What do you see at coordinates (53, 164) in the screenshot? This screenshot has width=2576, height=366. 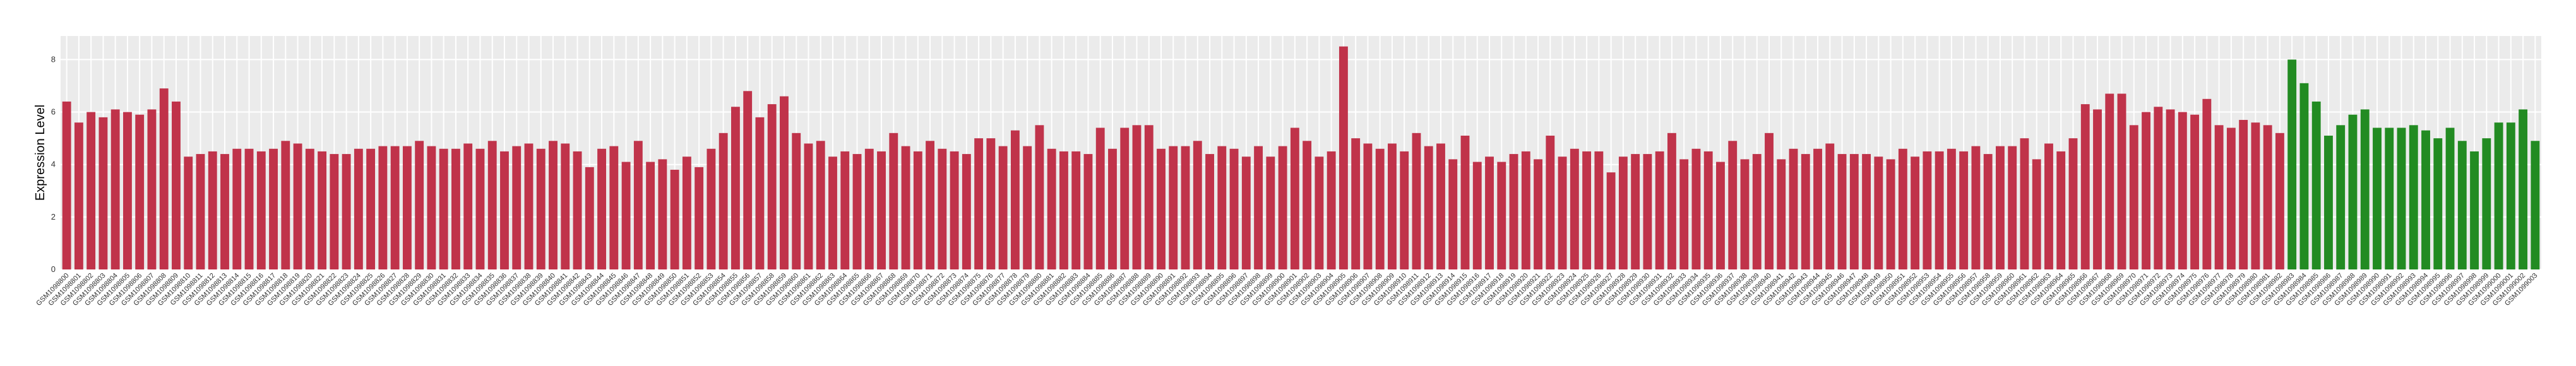 I see `y-tick-label: 4` at bounding box center [53, 164].